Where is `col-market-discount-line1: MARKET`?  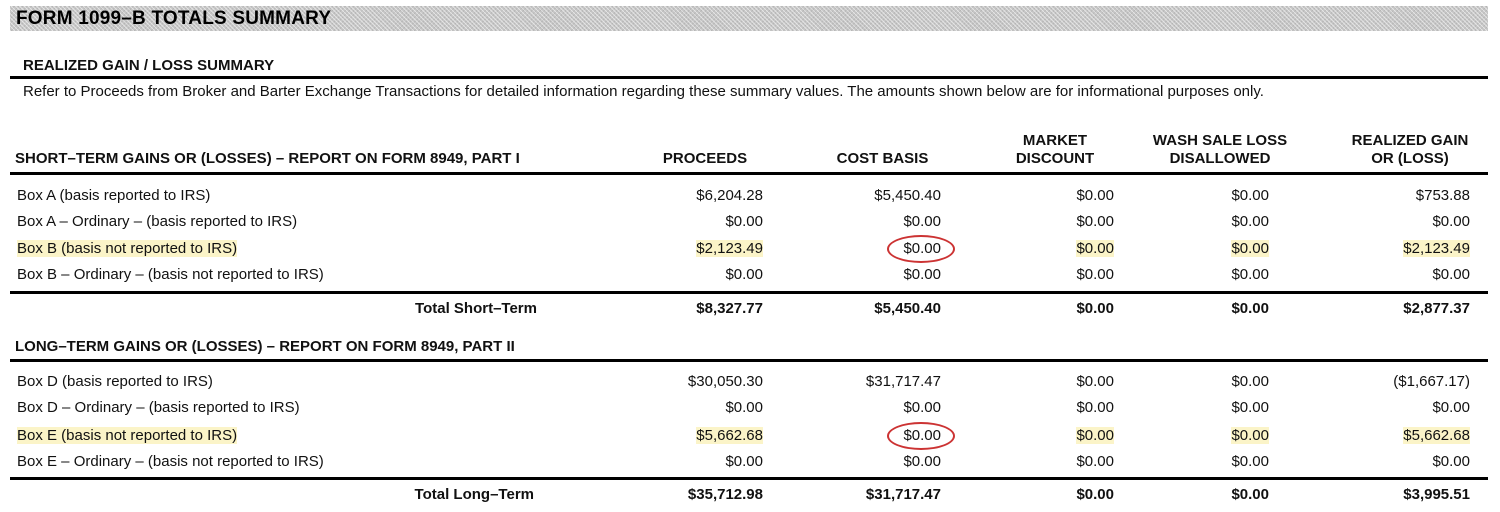
col-market-discount-line1: MARKET is located at coordinates (1055, 140).